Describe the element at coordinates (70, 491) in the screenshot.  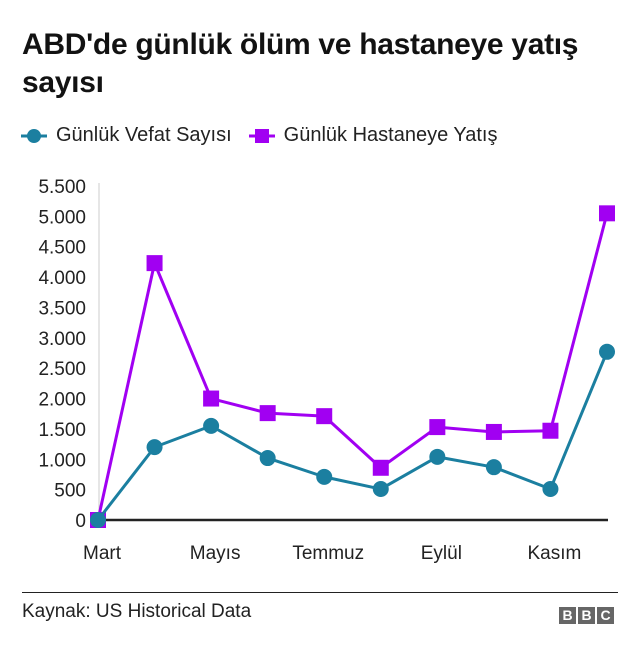
I see `y-tick-label: 500` at that location.